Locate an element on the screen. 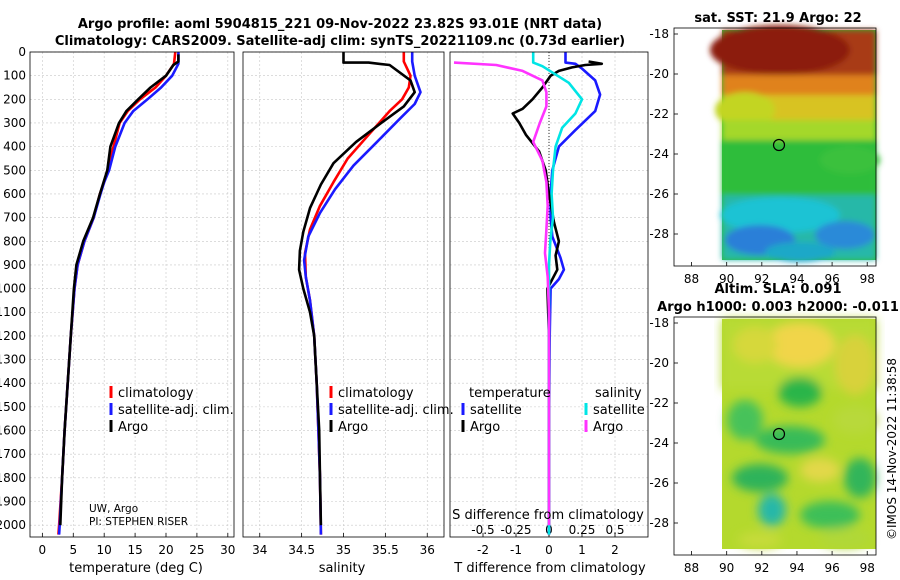 This screenshot has height=580, width=900. credit-line1: UW, Argo is located at coordinates (113, 509).